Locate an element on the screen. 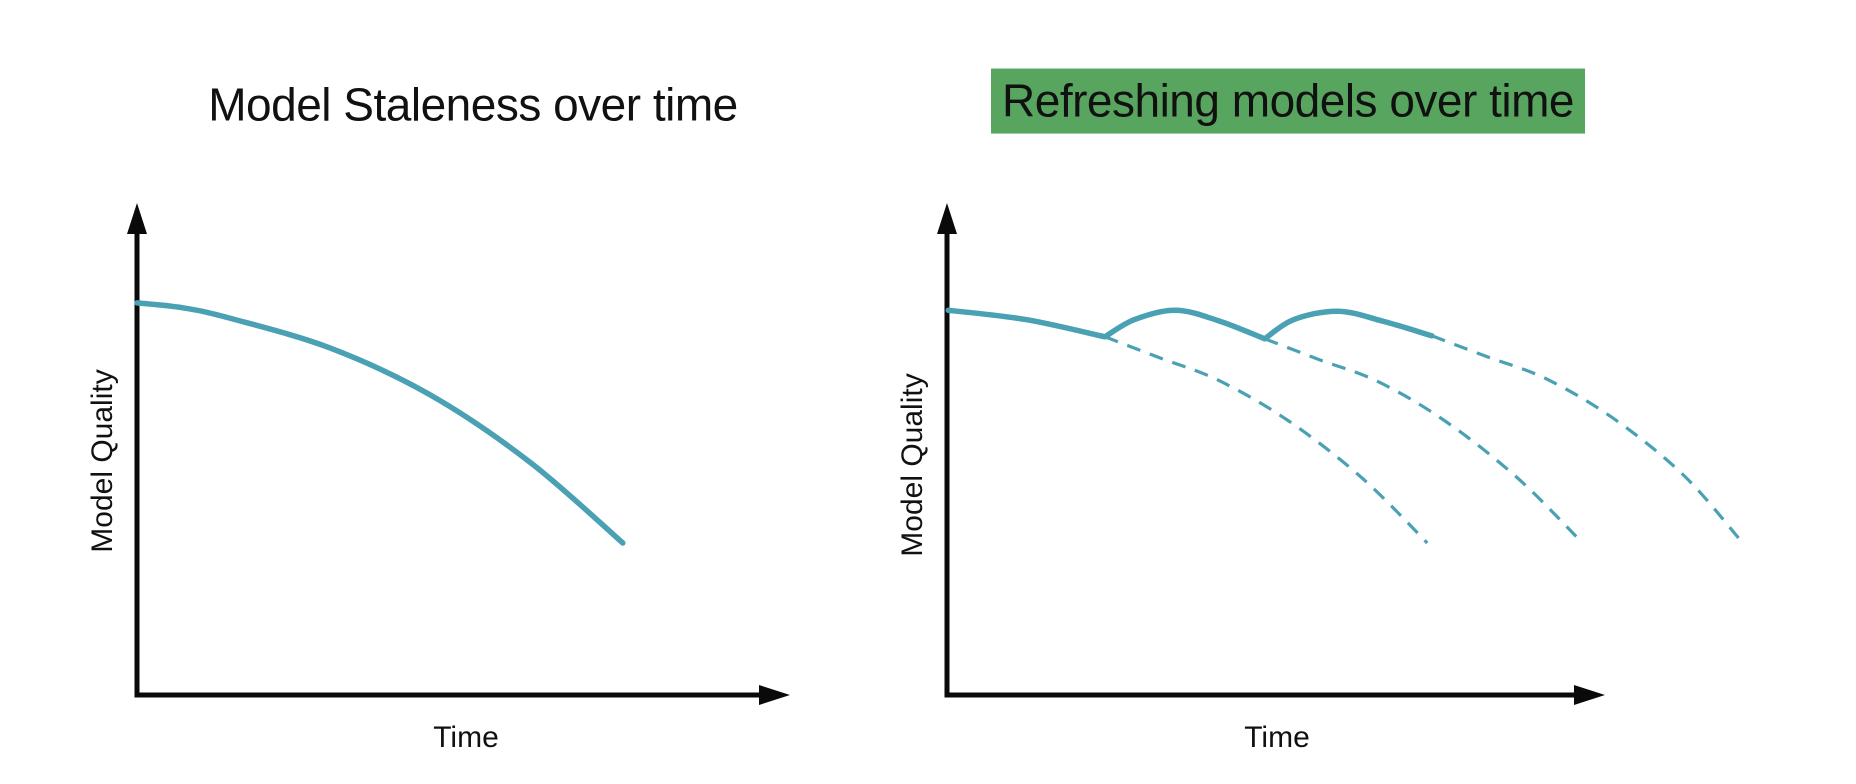 The height and width of the screenshot is (784, 1856). model-quality-without-refresh is located at coordinates (380, 423).